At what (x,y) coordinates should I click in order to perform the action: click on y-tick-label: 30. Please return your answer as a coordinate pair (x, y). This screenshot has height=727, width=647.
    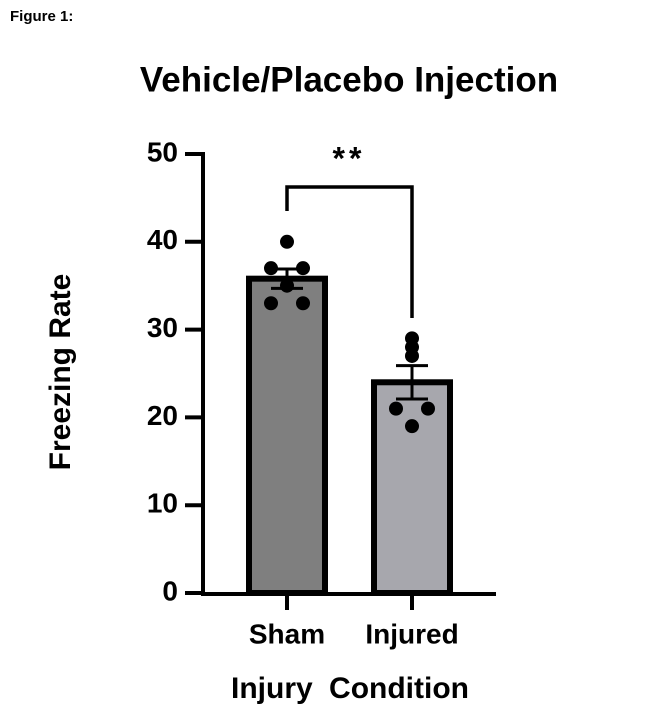
    Looking at the image, I should click on (162, 327).